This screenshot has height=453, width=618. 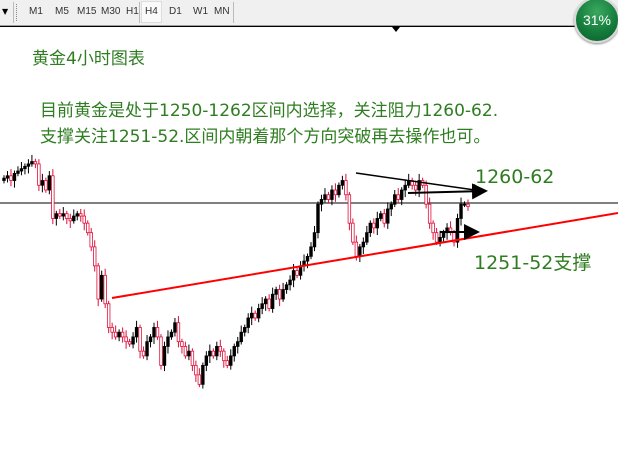 What do you see at coordinates (88, 59) in the screenshot?
I see `chart-title: 黄金4小时图表` at bounding box center [88, 59].